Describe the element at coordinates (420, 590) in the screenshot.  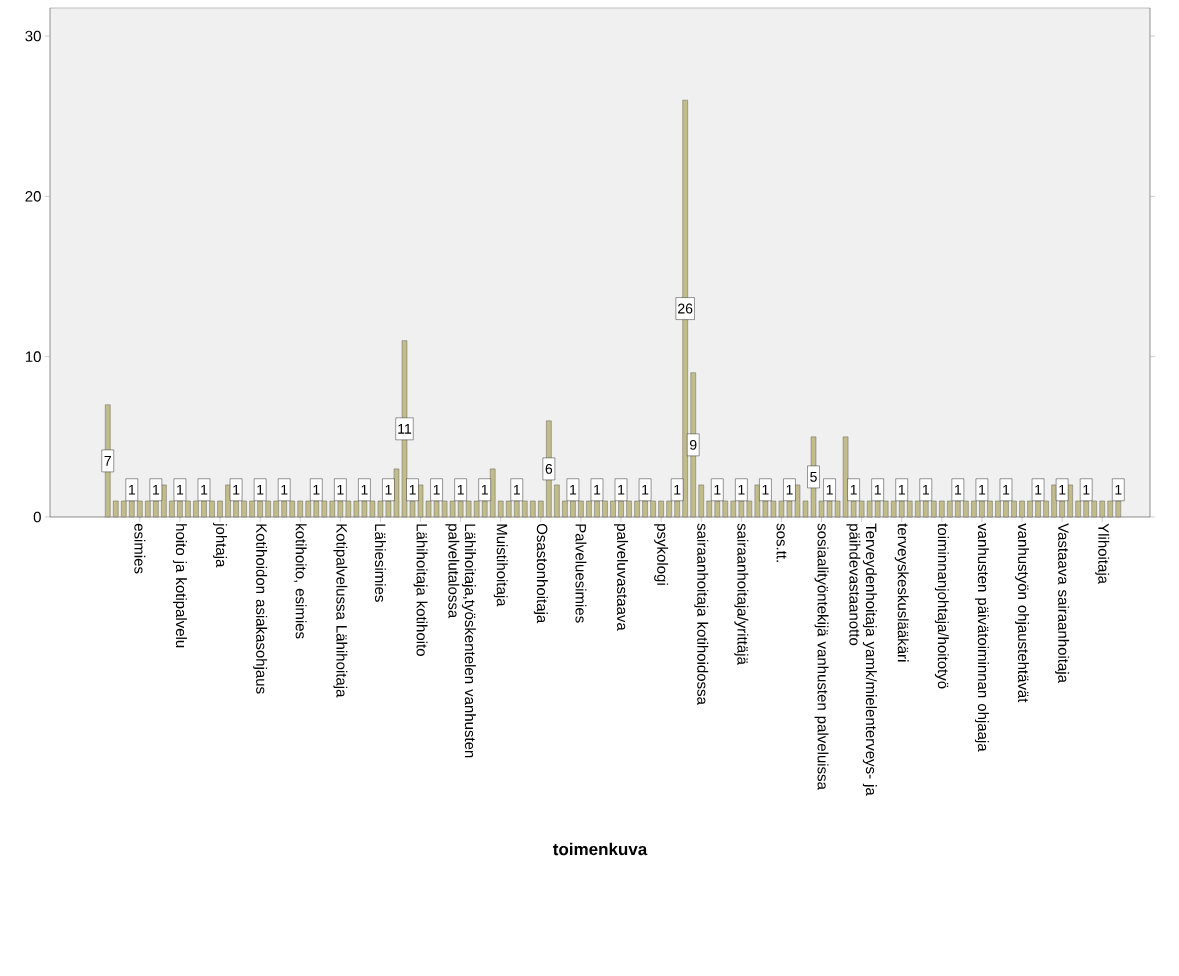
I see `x-tick-label: Lähihoitaja kotihoito` at that location.